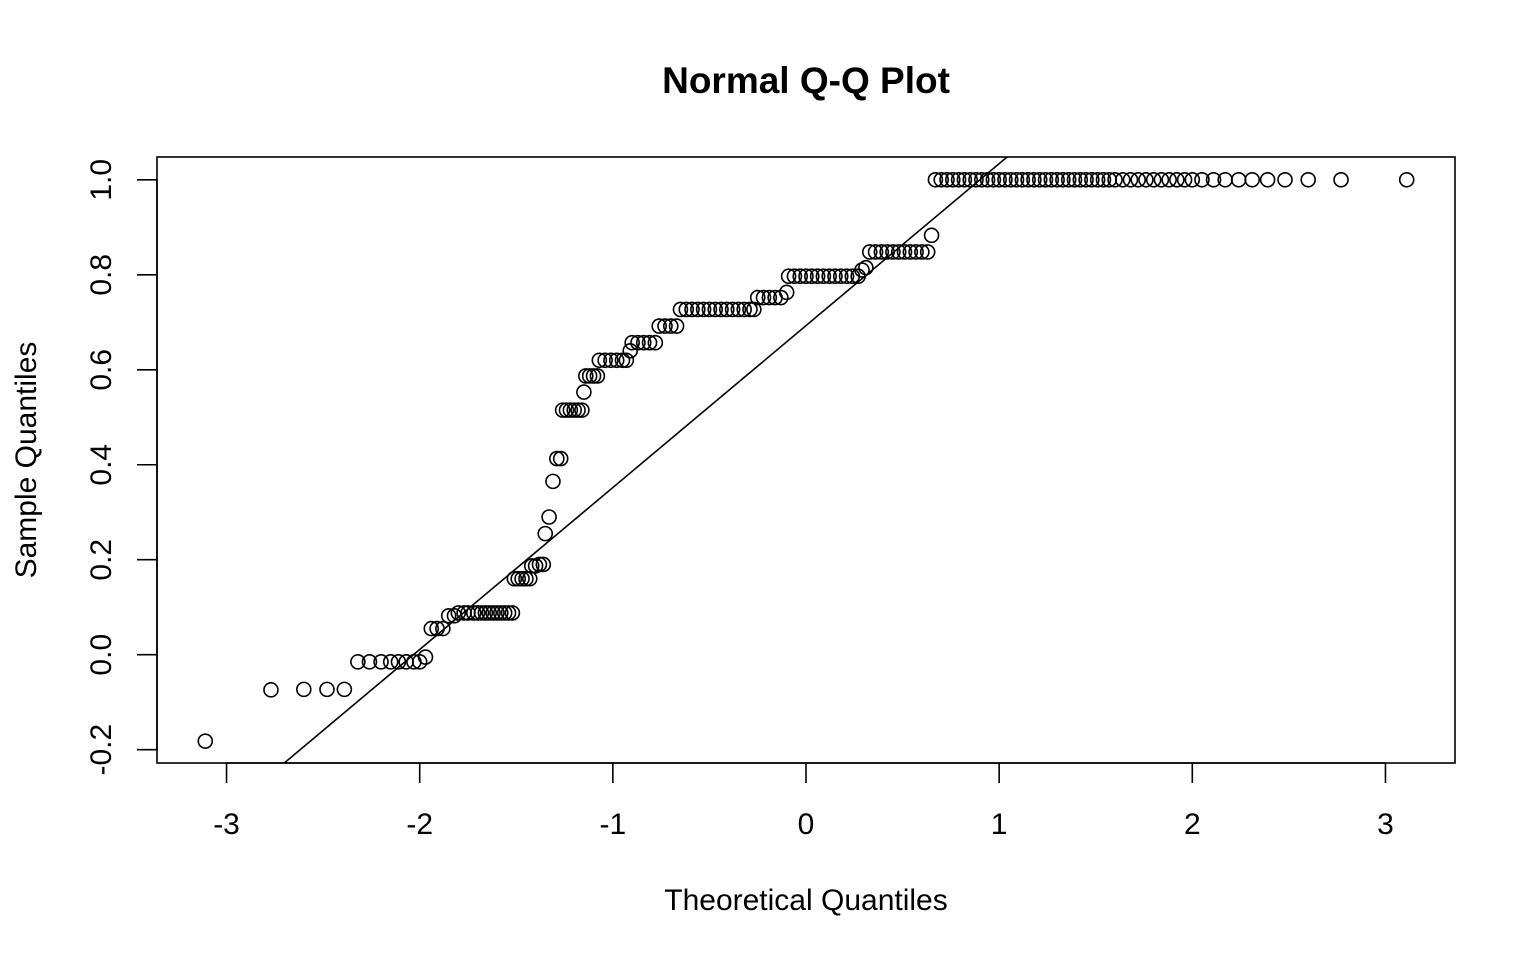 This screenshot has width=1536, height=960. Describe the element at coordinates (121, 467) in the screenshot. I see `y-axis: -0.2 0.0 0.2 0.4 0.6 0.8 1.0` at that location.